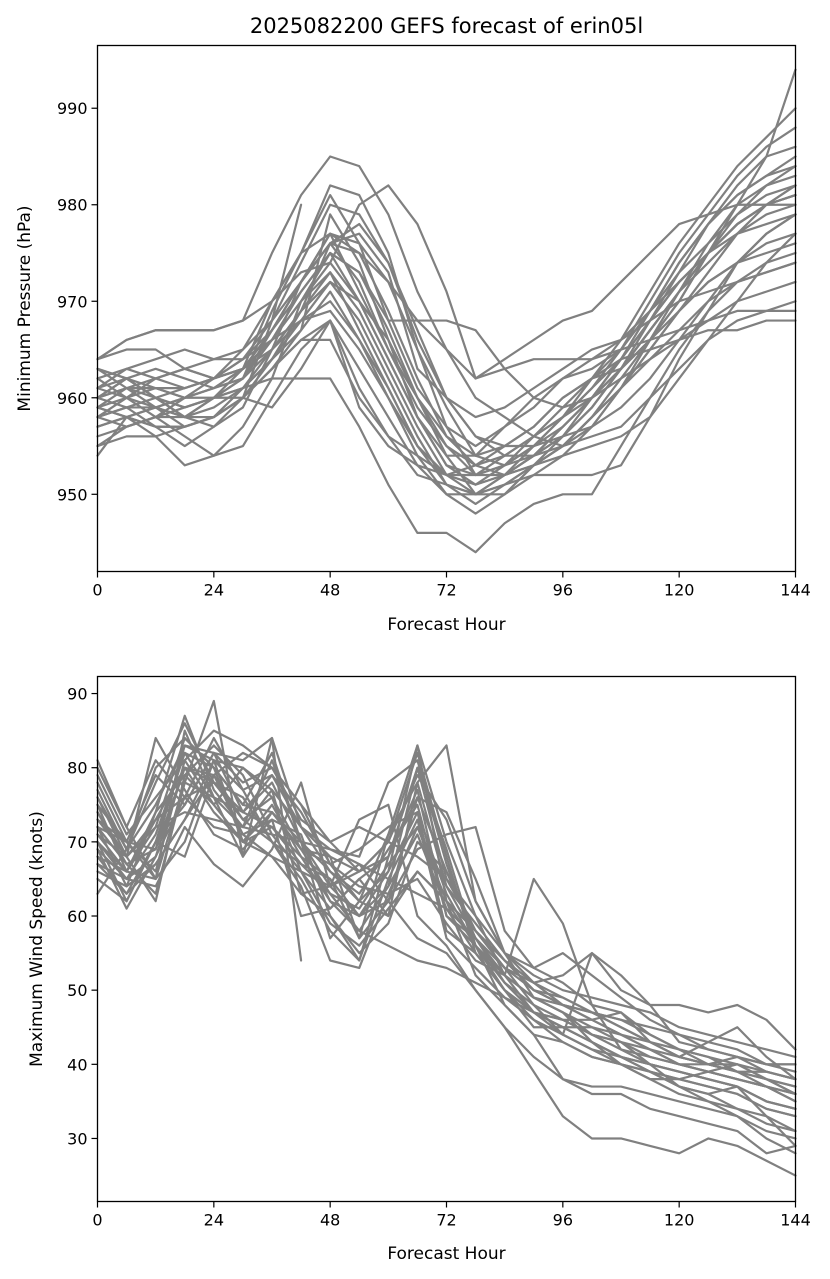 This screenshot has height=1279, width=830. What do you see at coordinates (330, 590) in the screenshot?
I see `pressure-x-tick-label: 48` at bounding box center [330, 590].